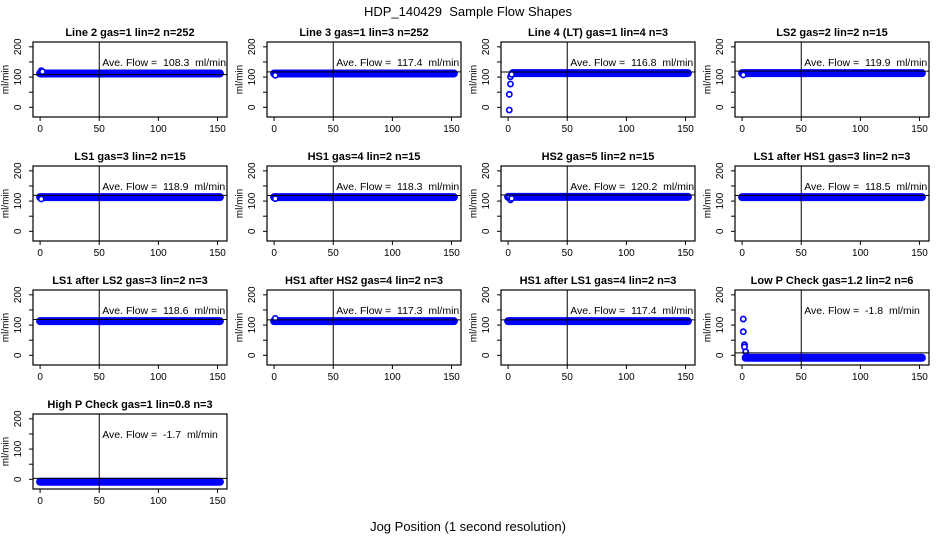 This screenshot has width=936, height=540. I want to click on subplot-title: Line 3 gas=1 lin=3 n=252, so click(363, 33).